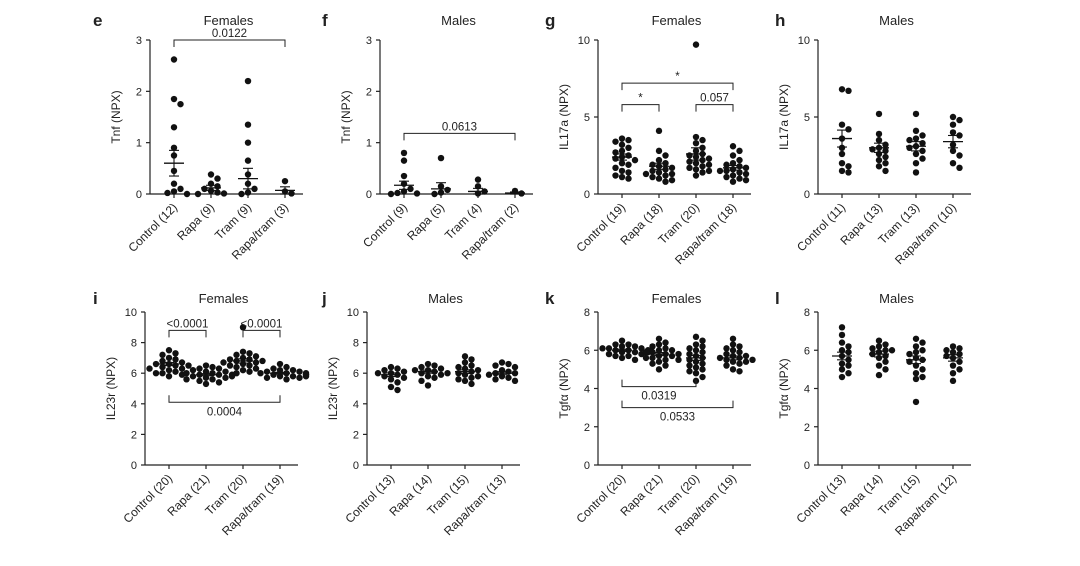 Image resolution: width=1080 pixels, height=566 pixels. Describe the element at coordinates (550, 20) in the screenshot. I see `panel-letter: g` at that location.